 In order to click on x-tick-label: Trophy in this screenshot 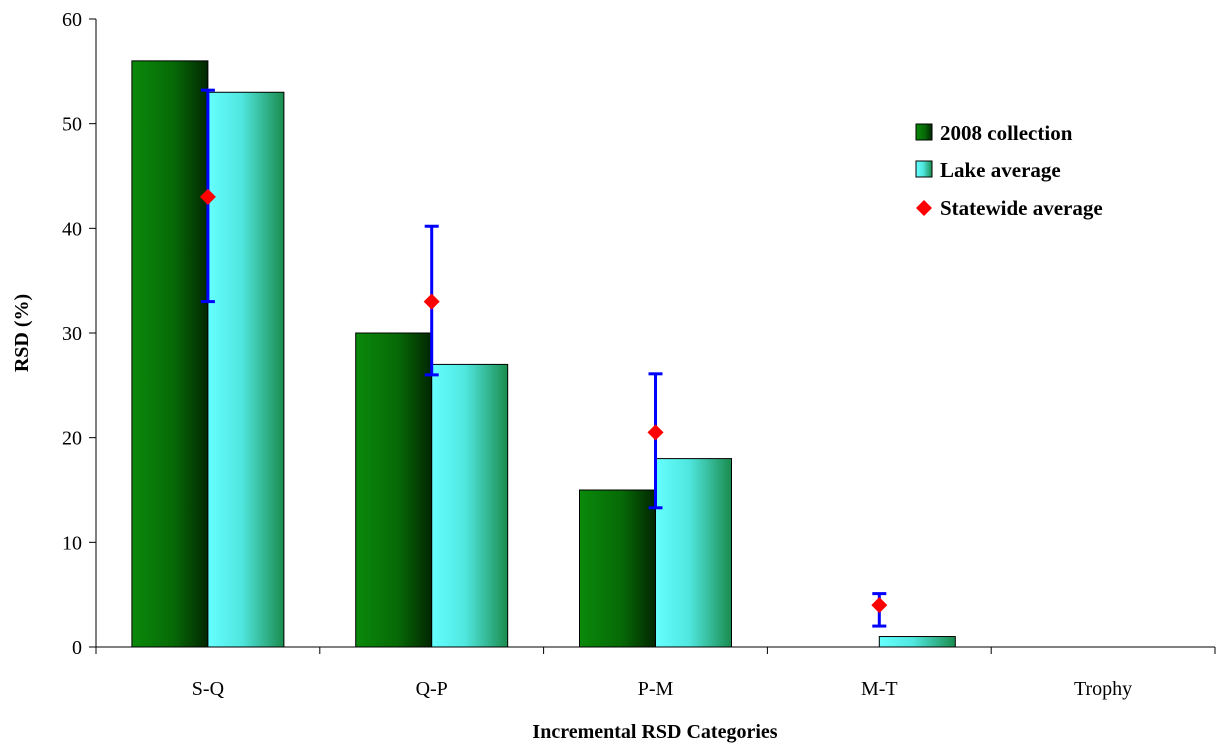, I will do `click(1103, 689)`.